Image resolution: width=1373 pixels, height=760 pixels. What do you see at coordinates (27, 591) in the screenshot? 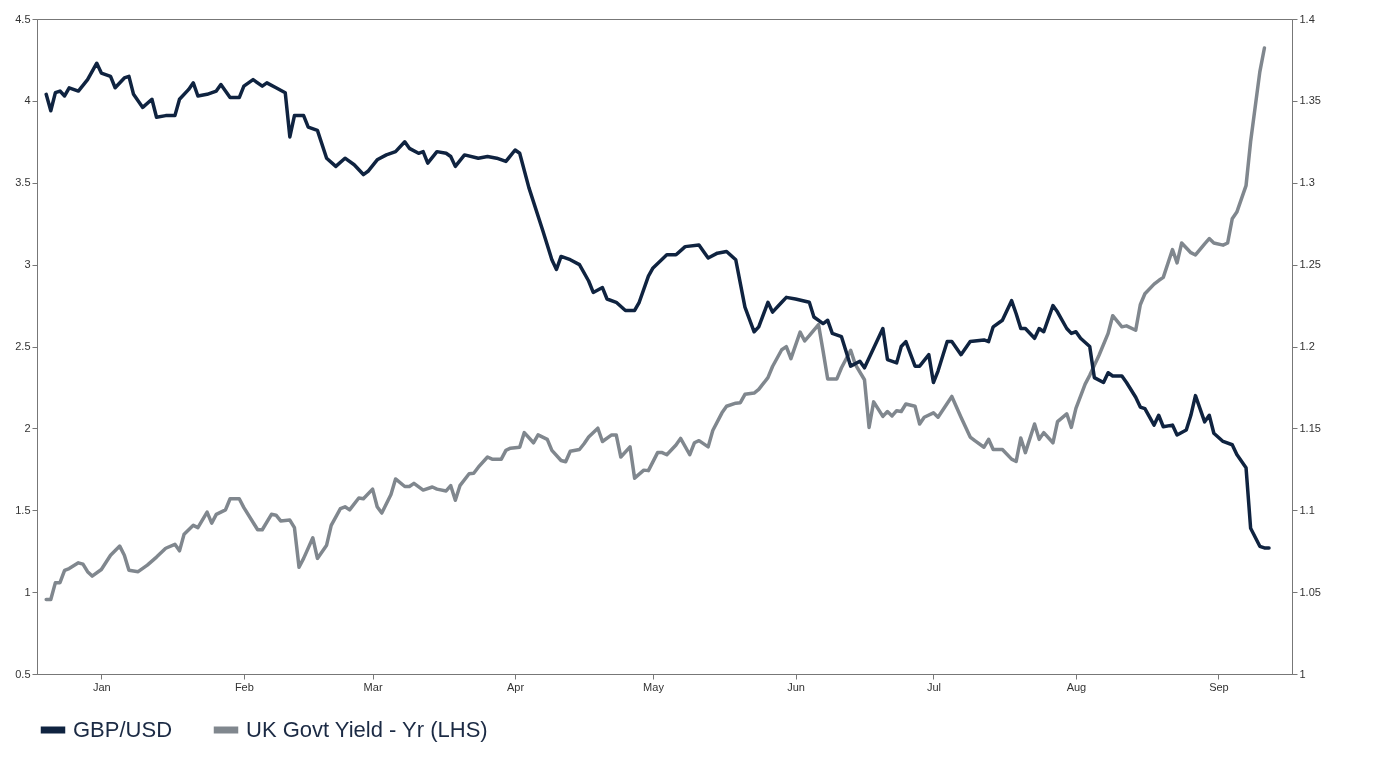
I see `y-tick-label: 1` at bounding box center [27, 591].